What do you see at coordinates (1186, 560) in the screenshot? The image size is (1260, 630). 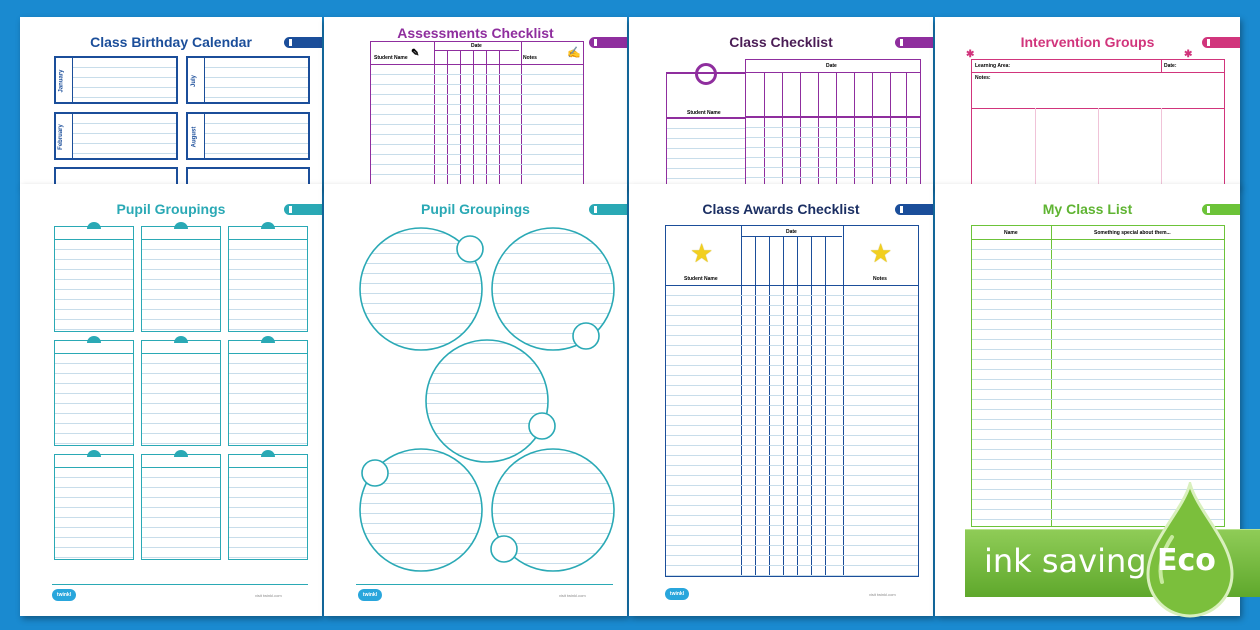 I see `eco-text: Eco` at bounding box center [1186, 560].